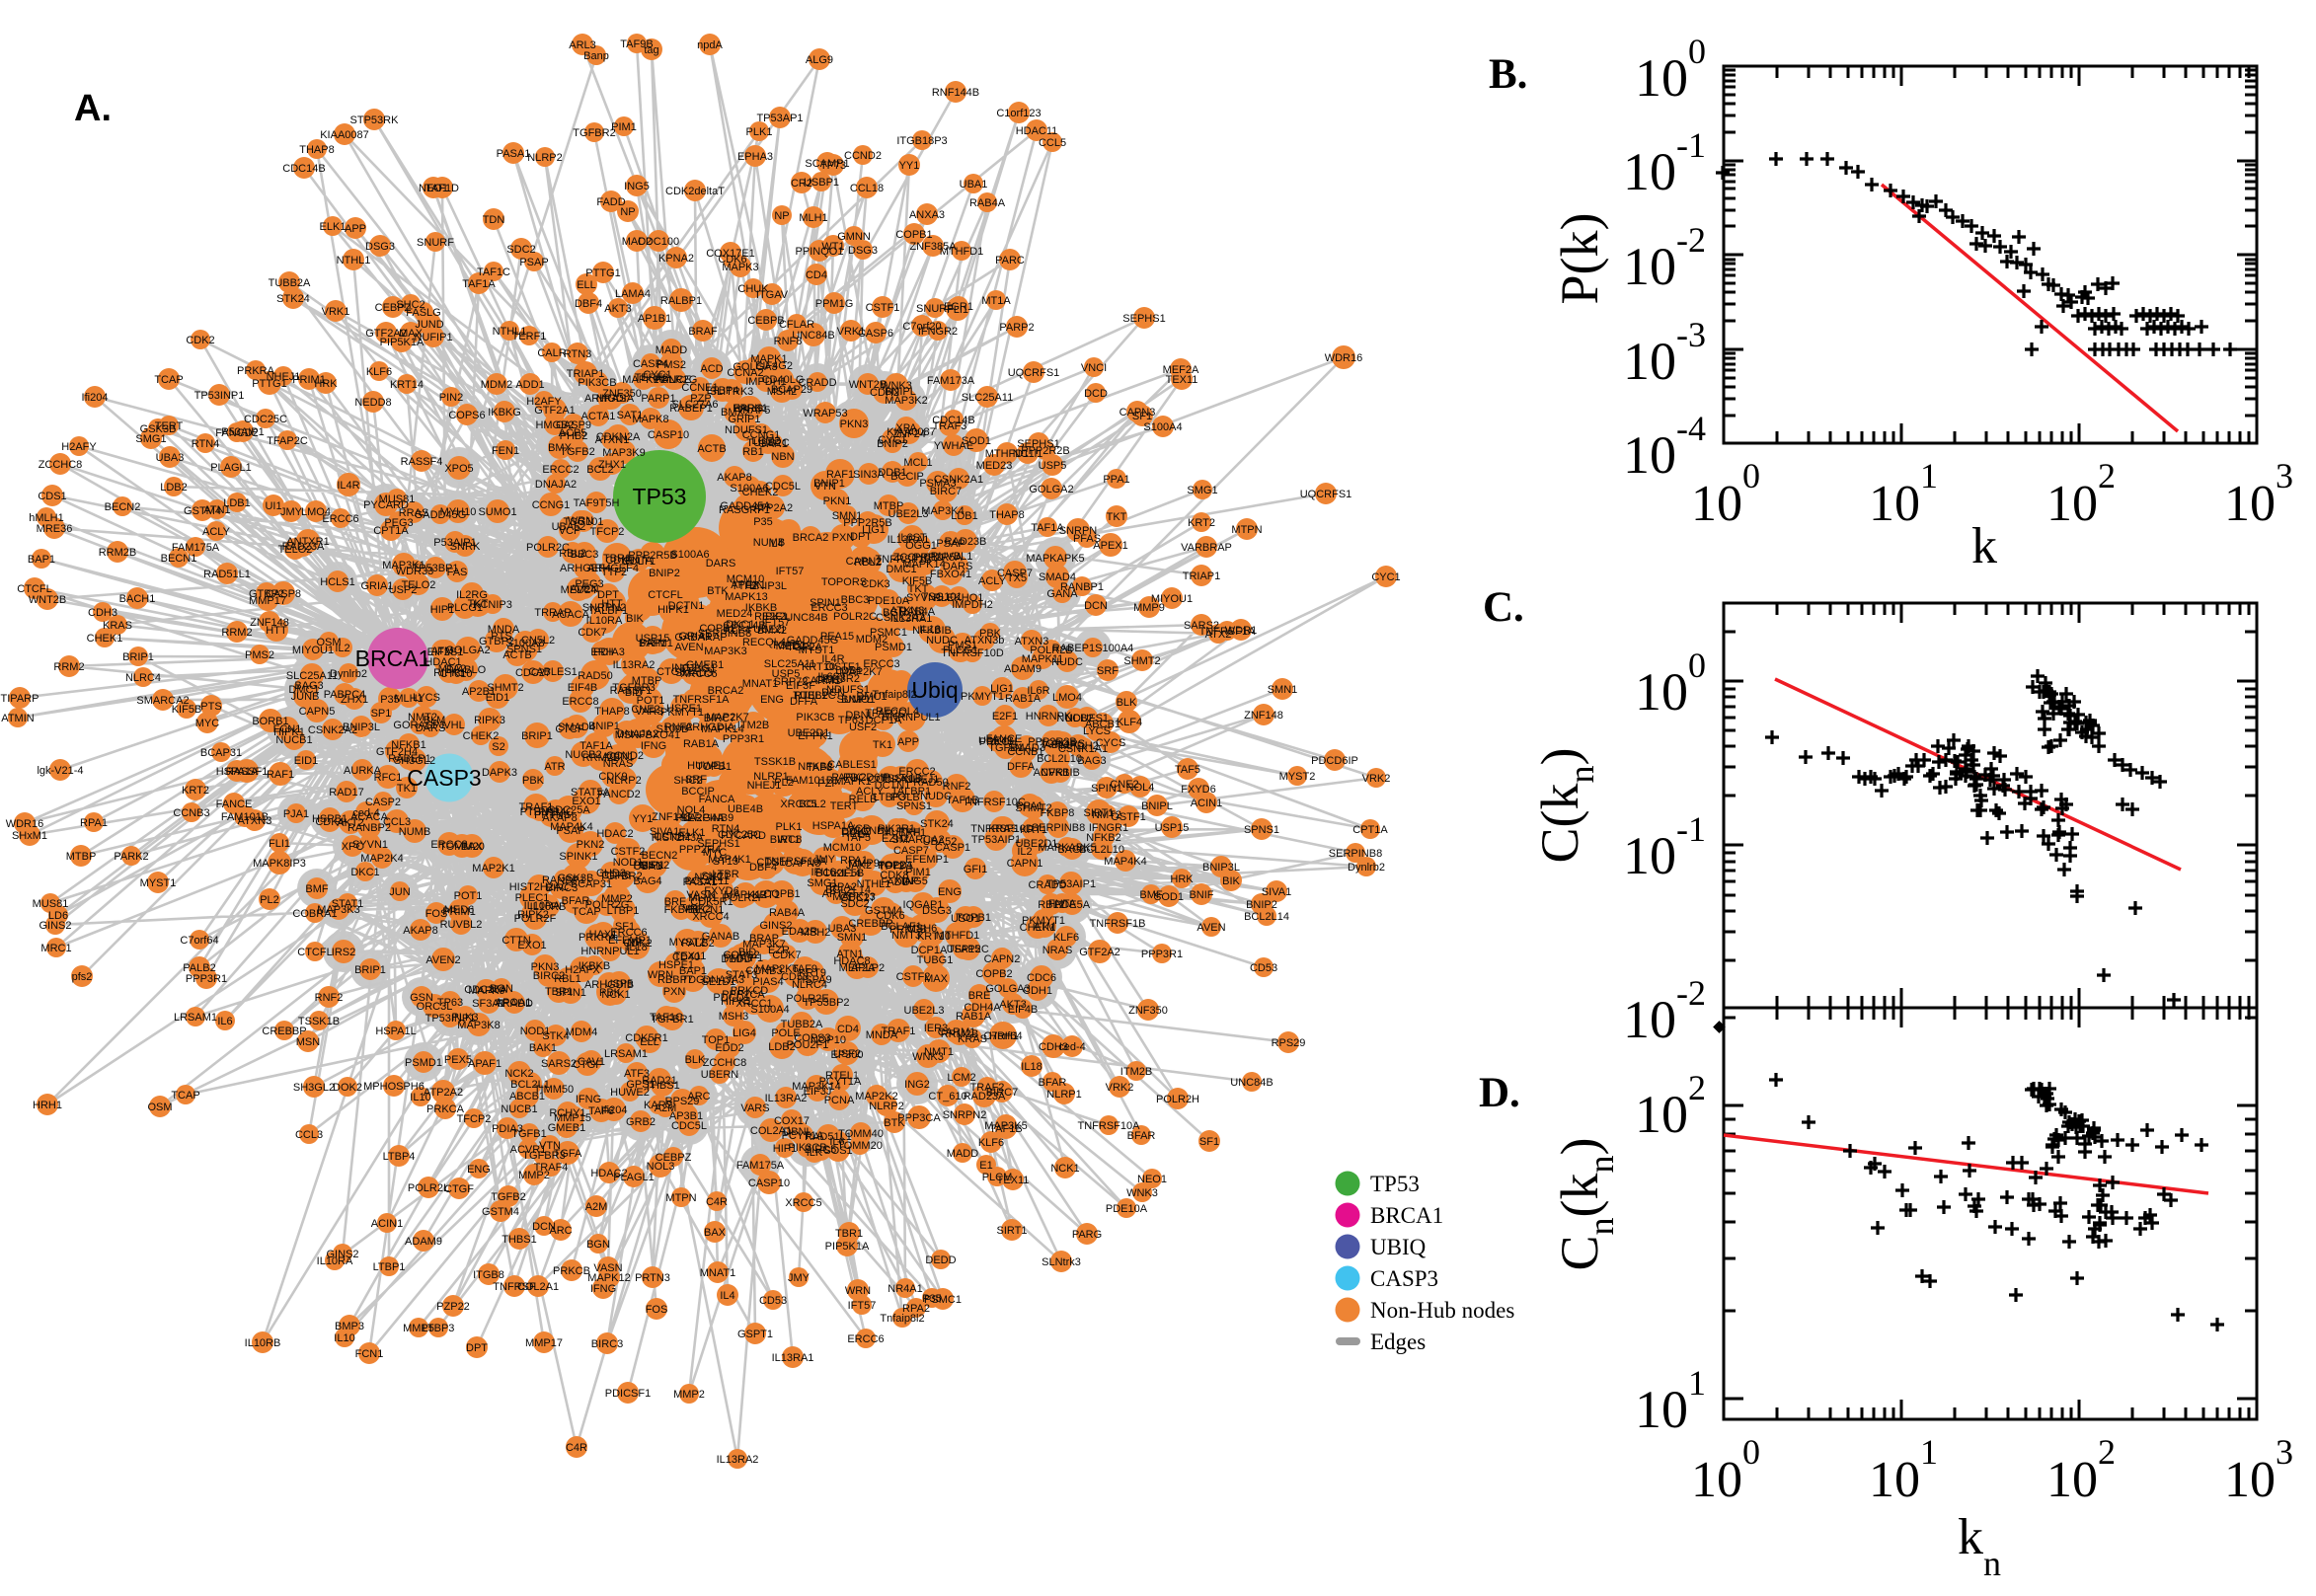 The image size is (2316, 1596). I want to click on svg-text: RPA1, so click(94, 823).